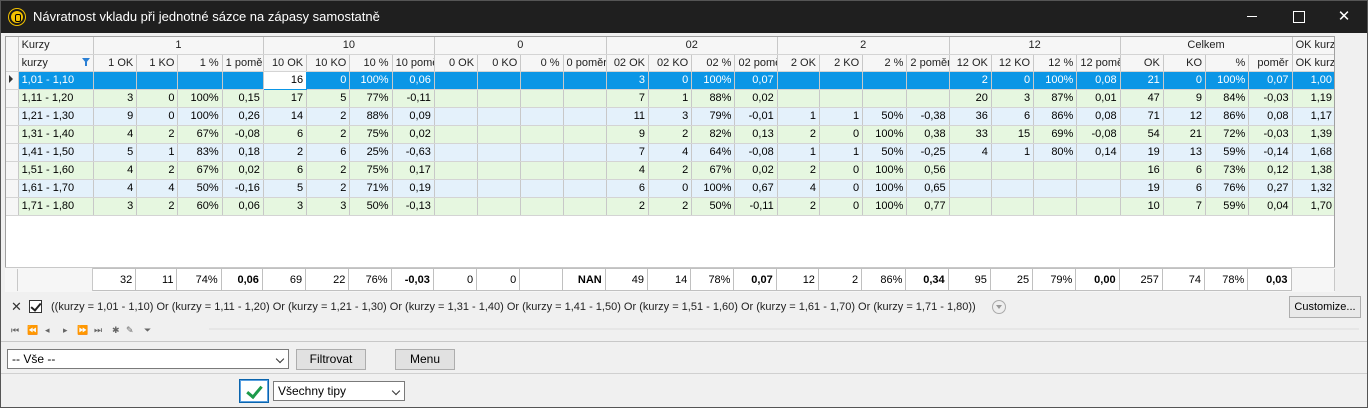 This screenshot has height=408, width=1368. I want to click on table-cell: 59%, so click(1227, 206).